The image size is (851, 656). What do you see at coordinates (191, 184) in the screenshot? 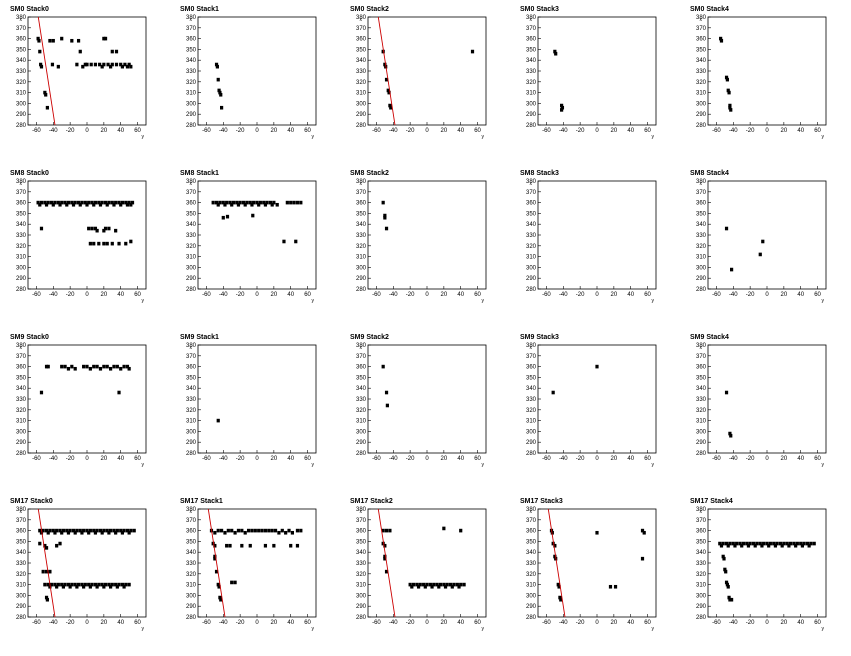
I see `y-axis-label: x` at bounding box center [191, 184].